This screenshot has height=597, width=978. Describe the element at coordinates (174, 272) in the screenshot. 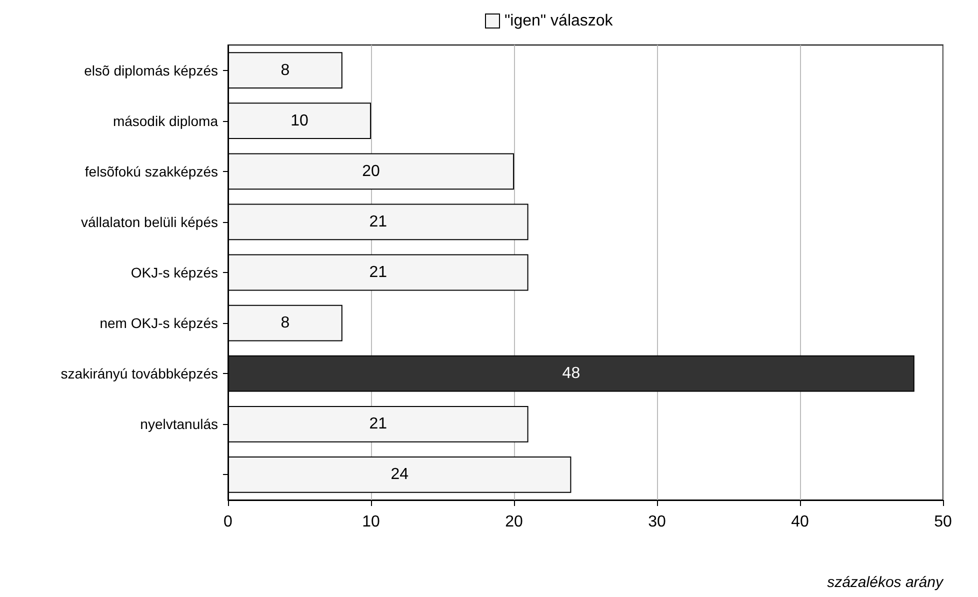

I see `y-tick-label: OKJ-s képzés` at that location.